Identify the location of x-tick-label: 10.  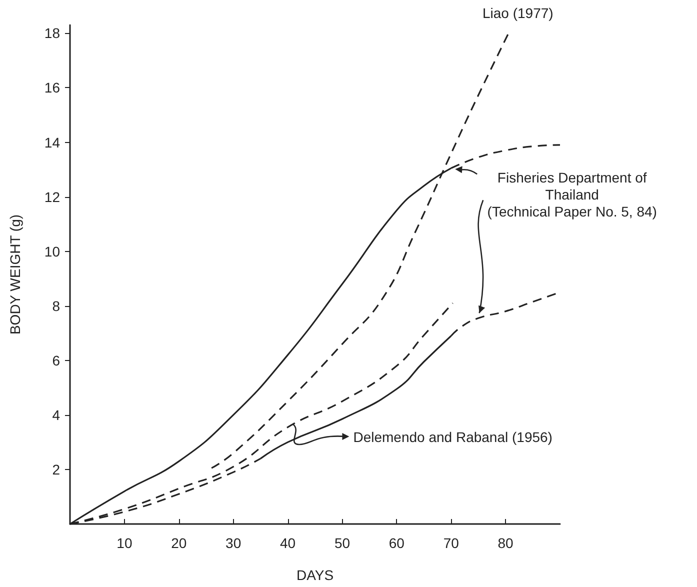
(124, 543).